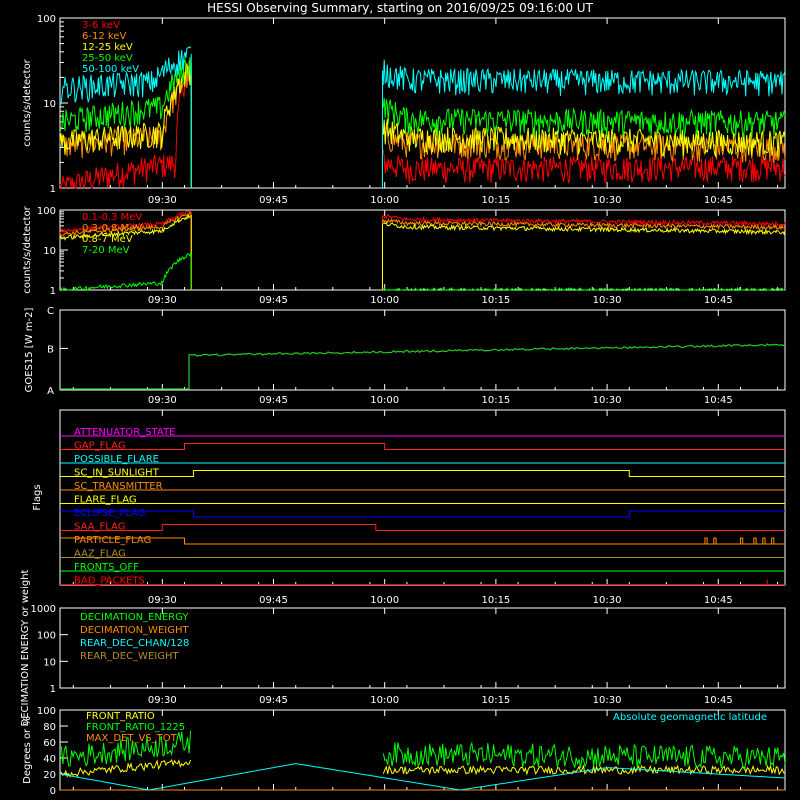 Image resolution: width=800 pixels, height=800 pixels. What do you see at coordinates (607, 600) in the screenshot?
I see `flags-xtick-label: 10:30` at bounding box center [607, 600].